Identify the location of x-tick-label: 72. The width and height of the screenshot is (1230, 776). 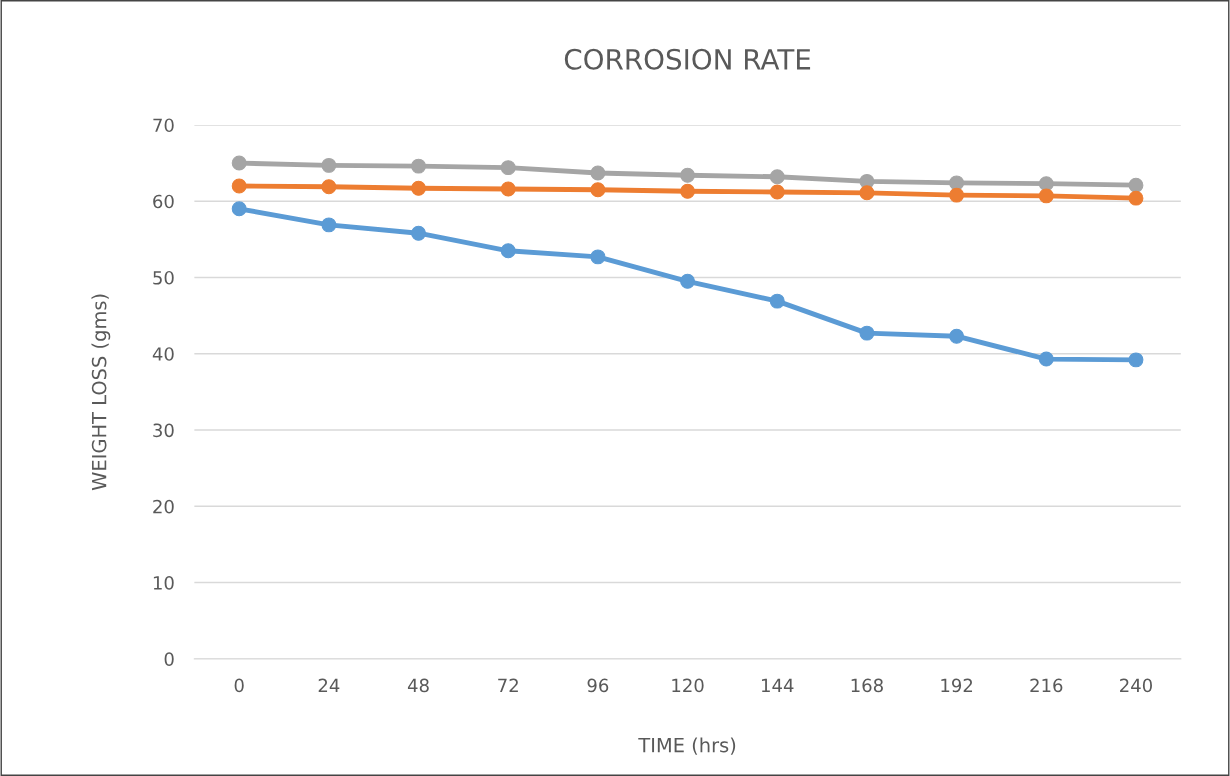
(508, 685).